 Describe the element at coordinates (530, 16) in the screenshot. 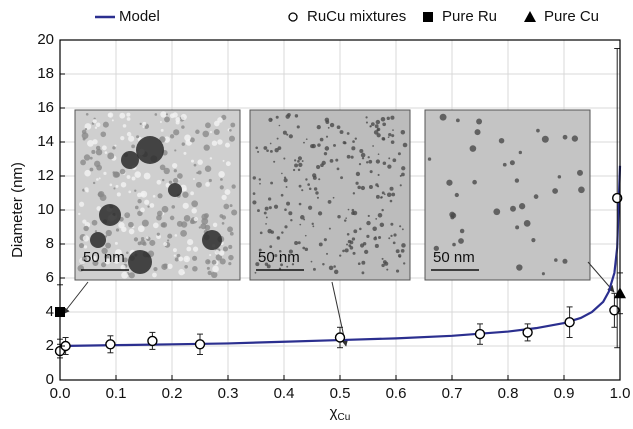

I see `legend-swatch` at that location.